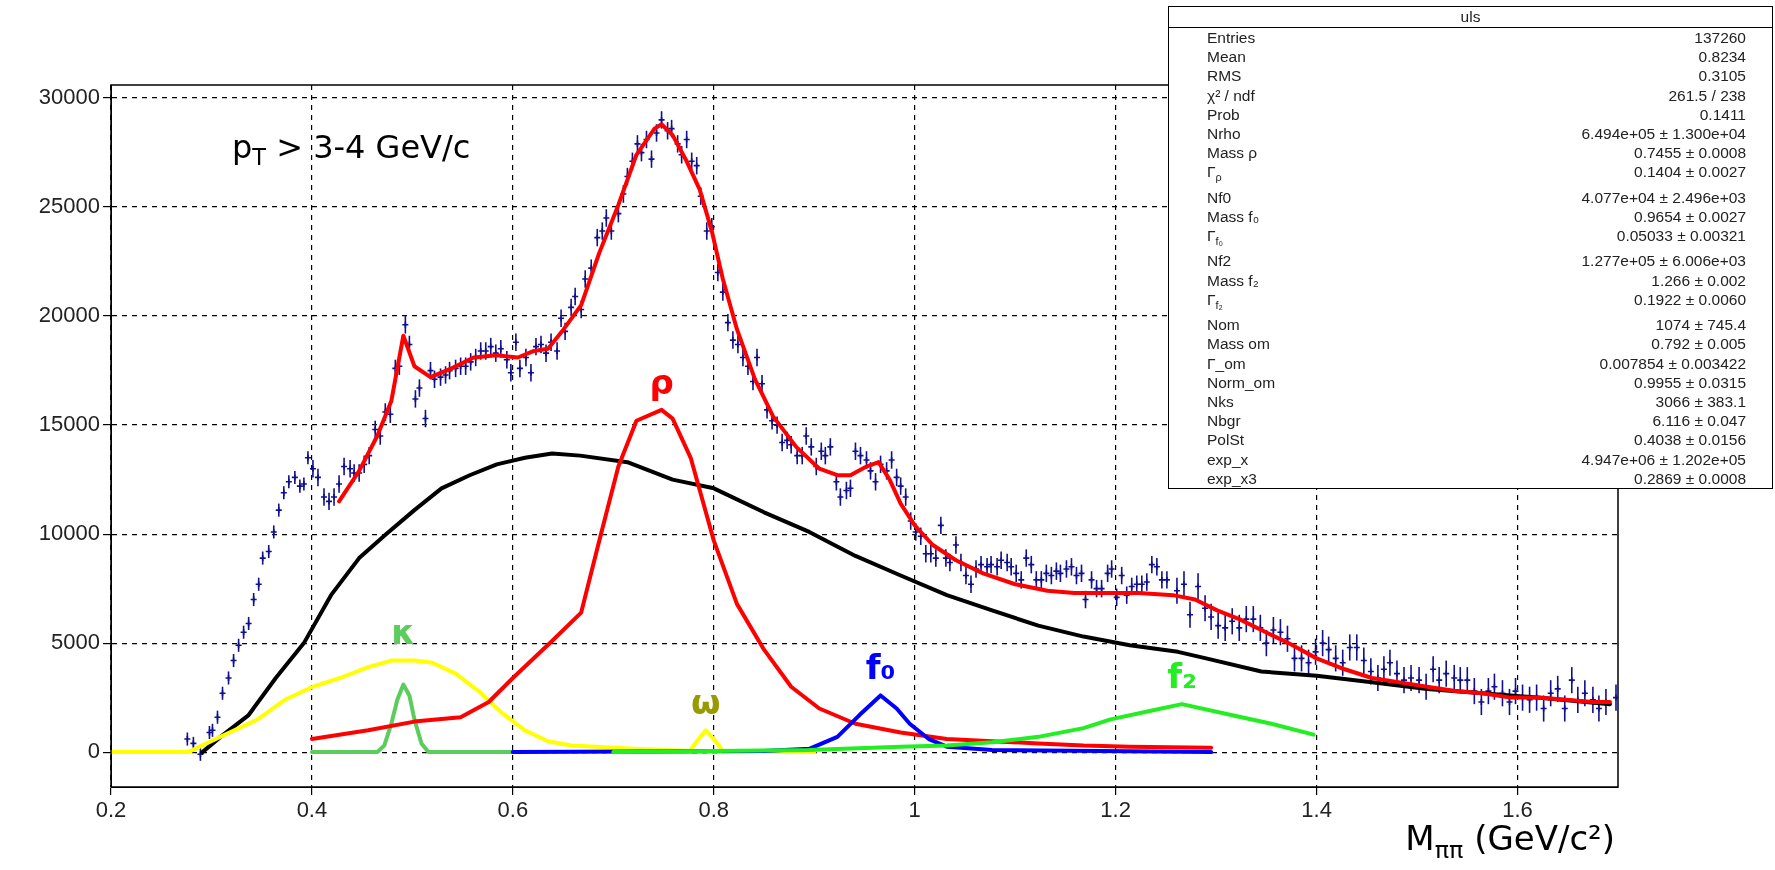  Describe the element at coordinates (705, 702) in the screenshot. I see `series-label: ω` at that location.